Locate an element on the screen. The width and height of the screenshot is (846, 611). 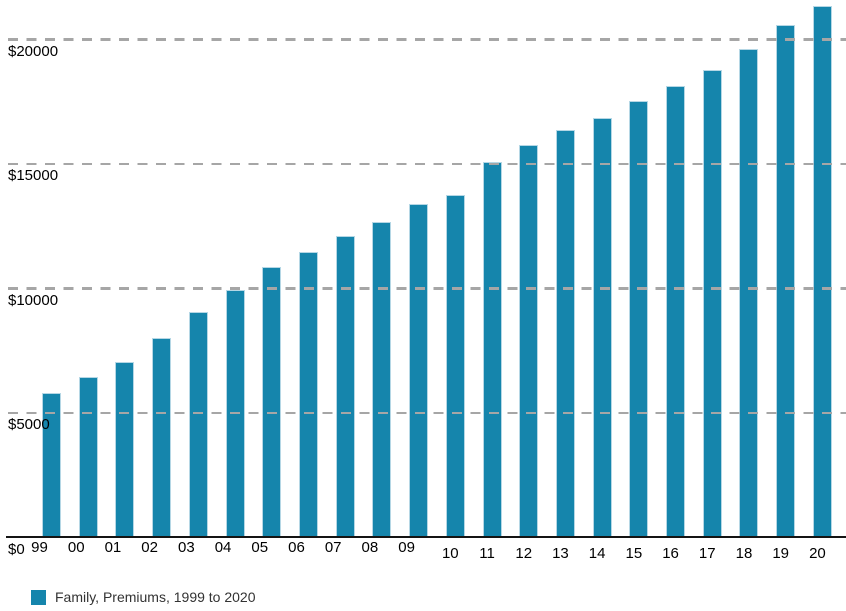
x-tick-label-03: 03 is located at coordinates (186, 547).